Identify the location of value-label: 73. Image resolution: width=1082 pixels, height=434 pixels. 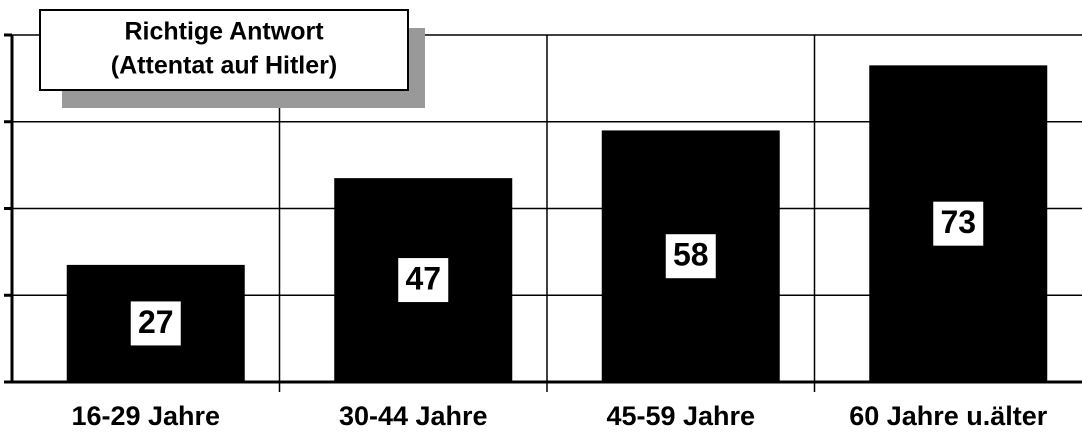
(958, 222).